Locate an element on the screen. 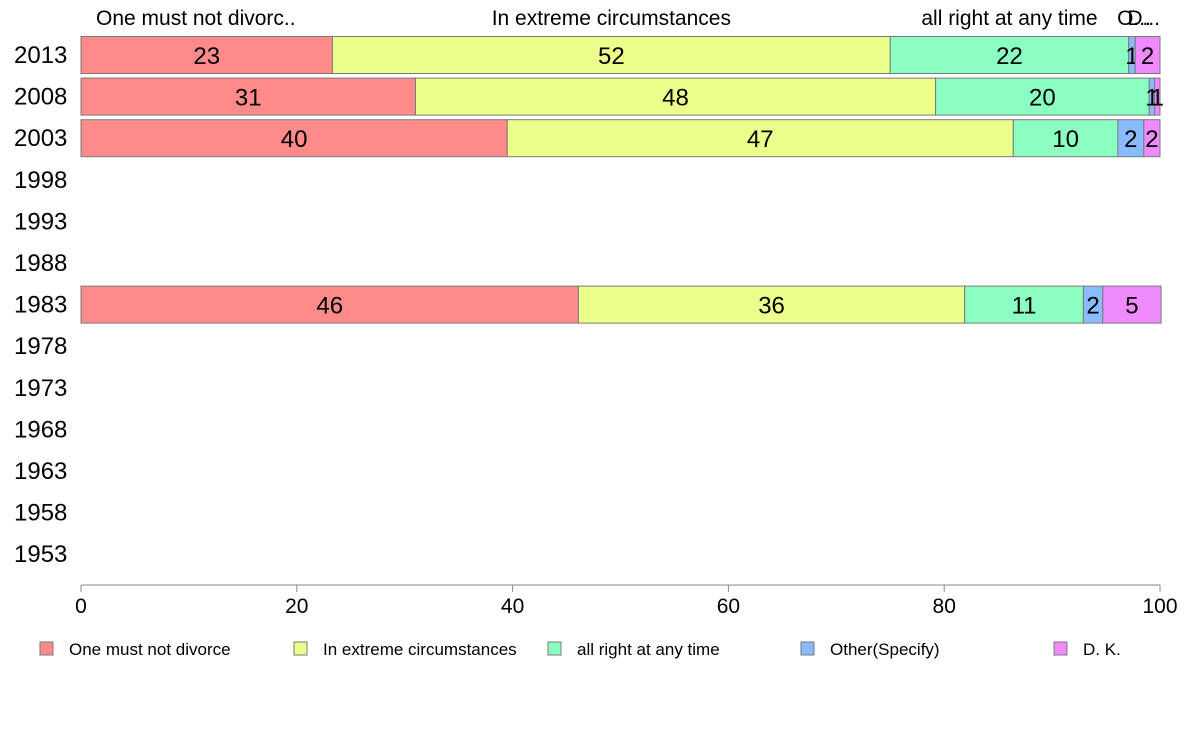 This screenshot has width=1188, height=736. data-label-2013-3: 22 is located at coordinates (1009, 56).